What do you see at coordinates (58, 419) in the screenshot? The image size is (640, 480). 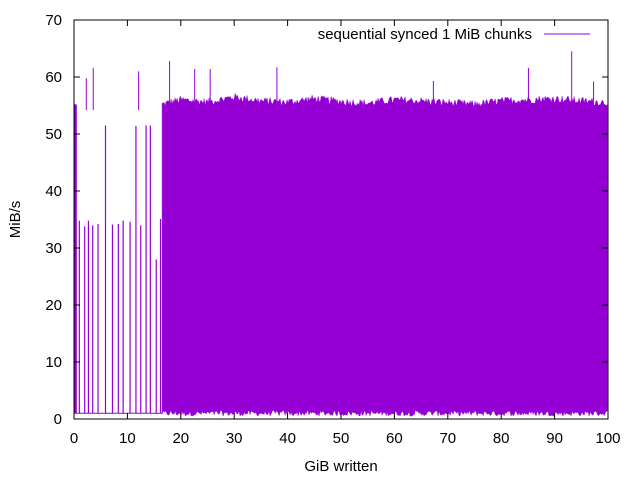 I see `y-tick-label: 0` at bounding box center [58, 419].